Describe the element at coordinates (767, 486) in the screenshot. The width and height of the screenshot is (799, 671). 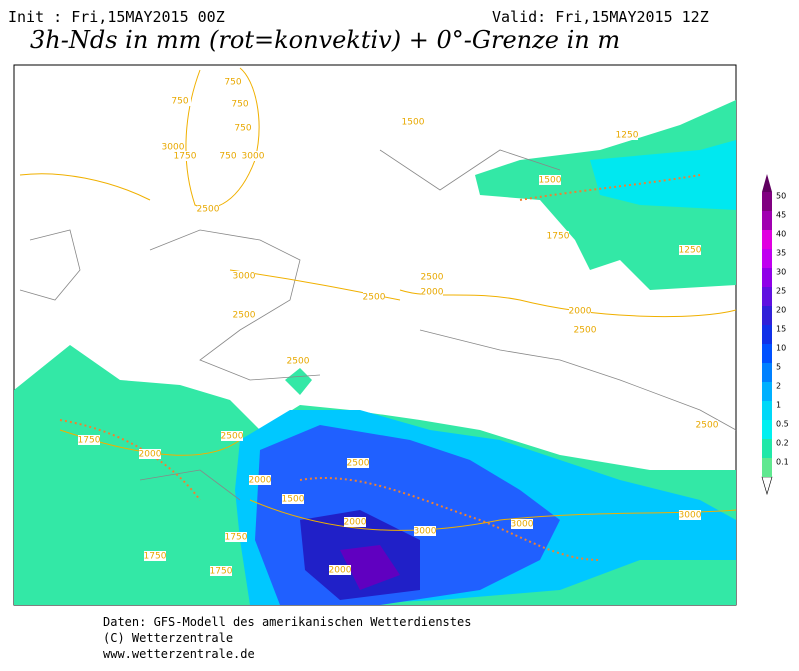
I see `legend-arrow-bottom` at that location.